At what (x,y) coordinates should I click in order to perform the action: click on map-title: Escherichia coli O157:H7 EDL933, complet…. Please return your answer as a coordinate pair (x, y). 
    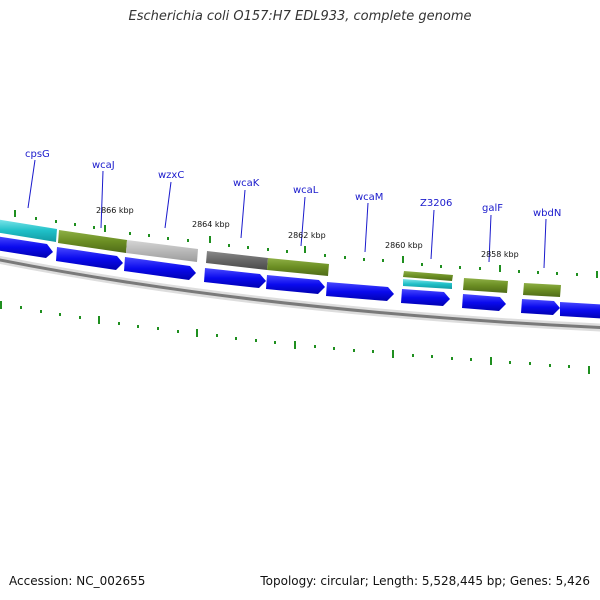
    Looking at the image, I should click on (300, 16).